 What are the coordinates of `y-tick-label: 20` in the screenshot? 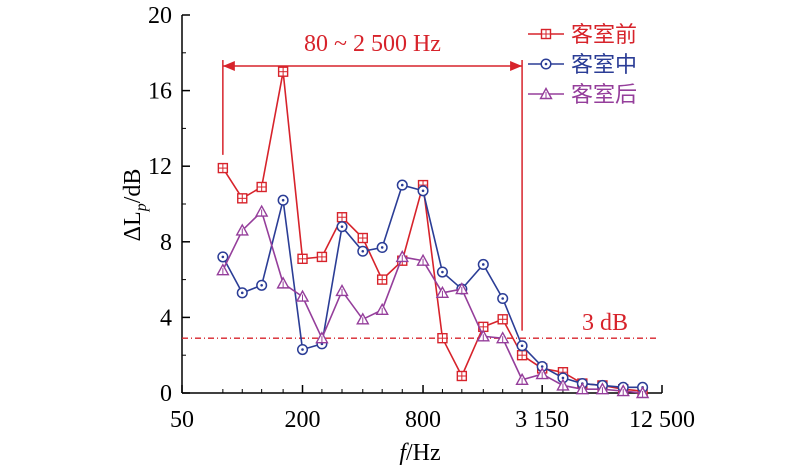 It's located at (160, 16).